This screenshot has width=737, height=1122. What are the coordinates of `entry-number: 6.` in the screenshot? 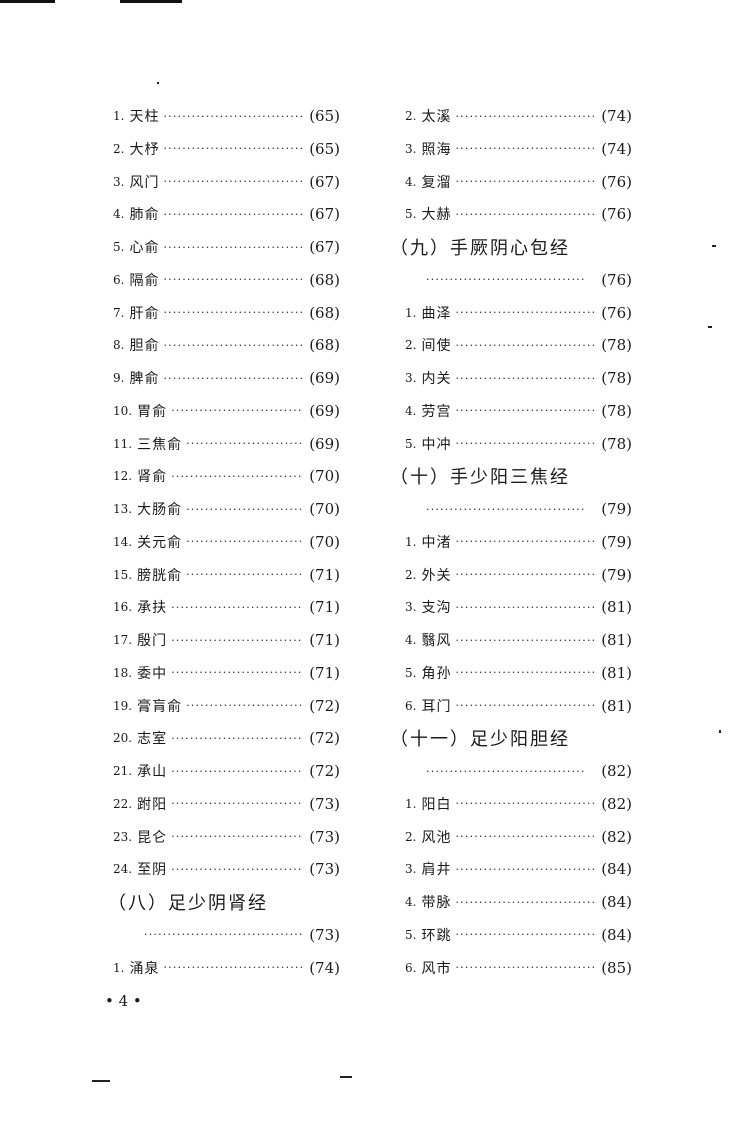 It's located at (411, 967).